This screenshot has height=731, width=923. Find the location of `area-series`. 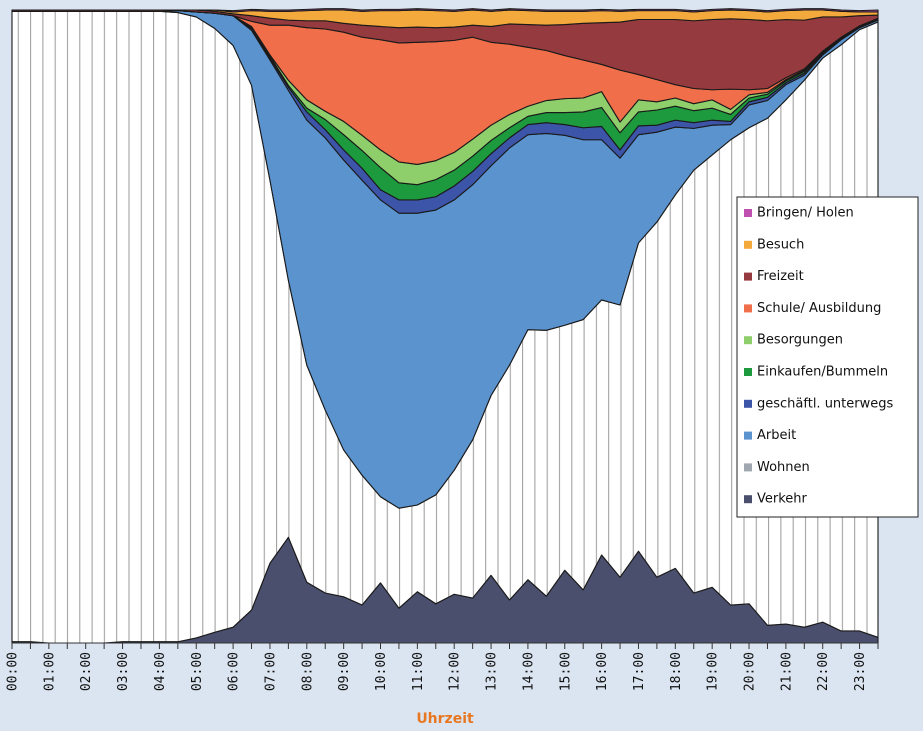

area-series is located at coordinates (445, 10).